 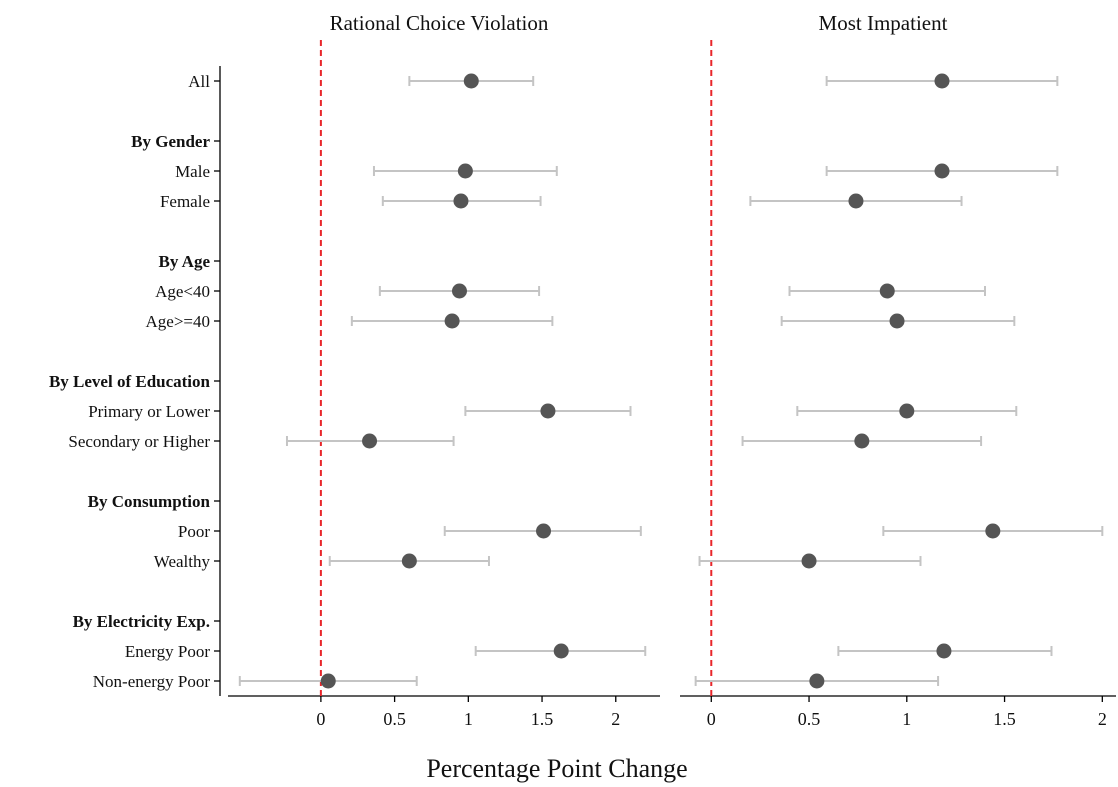 I want to click on row-label: Female, so click(x=185, y=201).